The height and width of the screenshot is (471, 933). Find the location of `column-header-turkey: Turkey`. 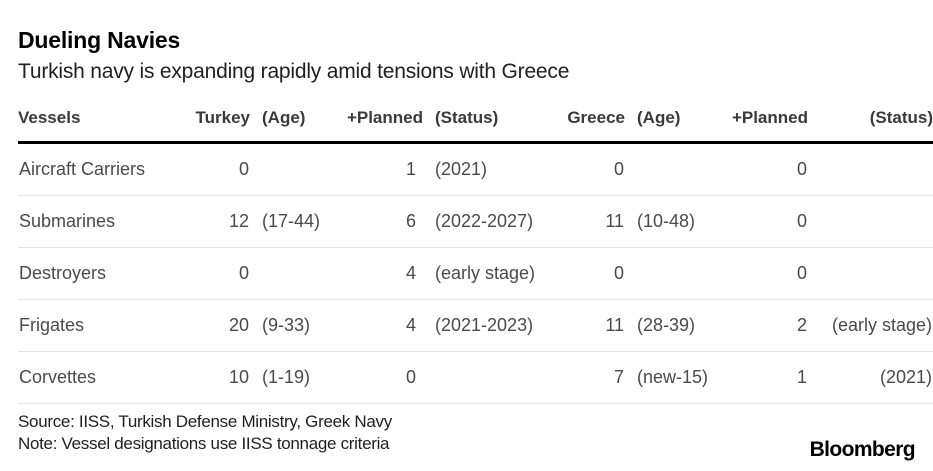

column-header-turkey: Turkey is located at coordinates (219, 126).